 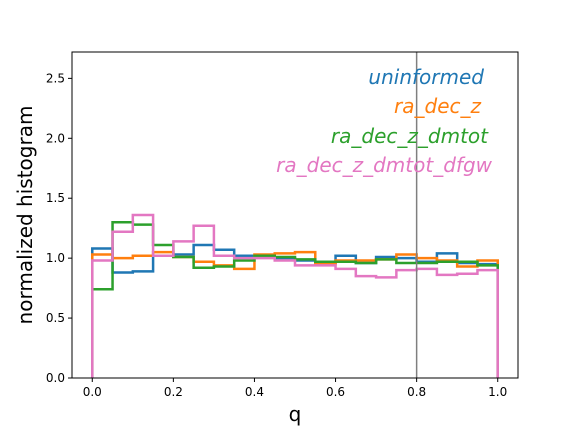 What do you see at coordinates (497, 392) in the screenshot?
I see `x-tick-label: 1.0` at bounding box center [497, 392].